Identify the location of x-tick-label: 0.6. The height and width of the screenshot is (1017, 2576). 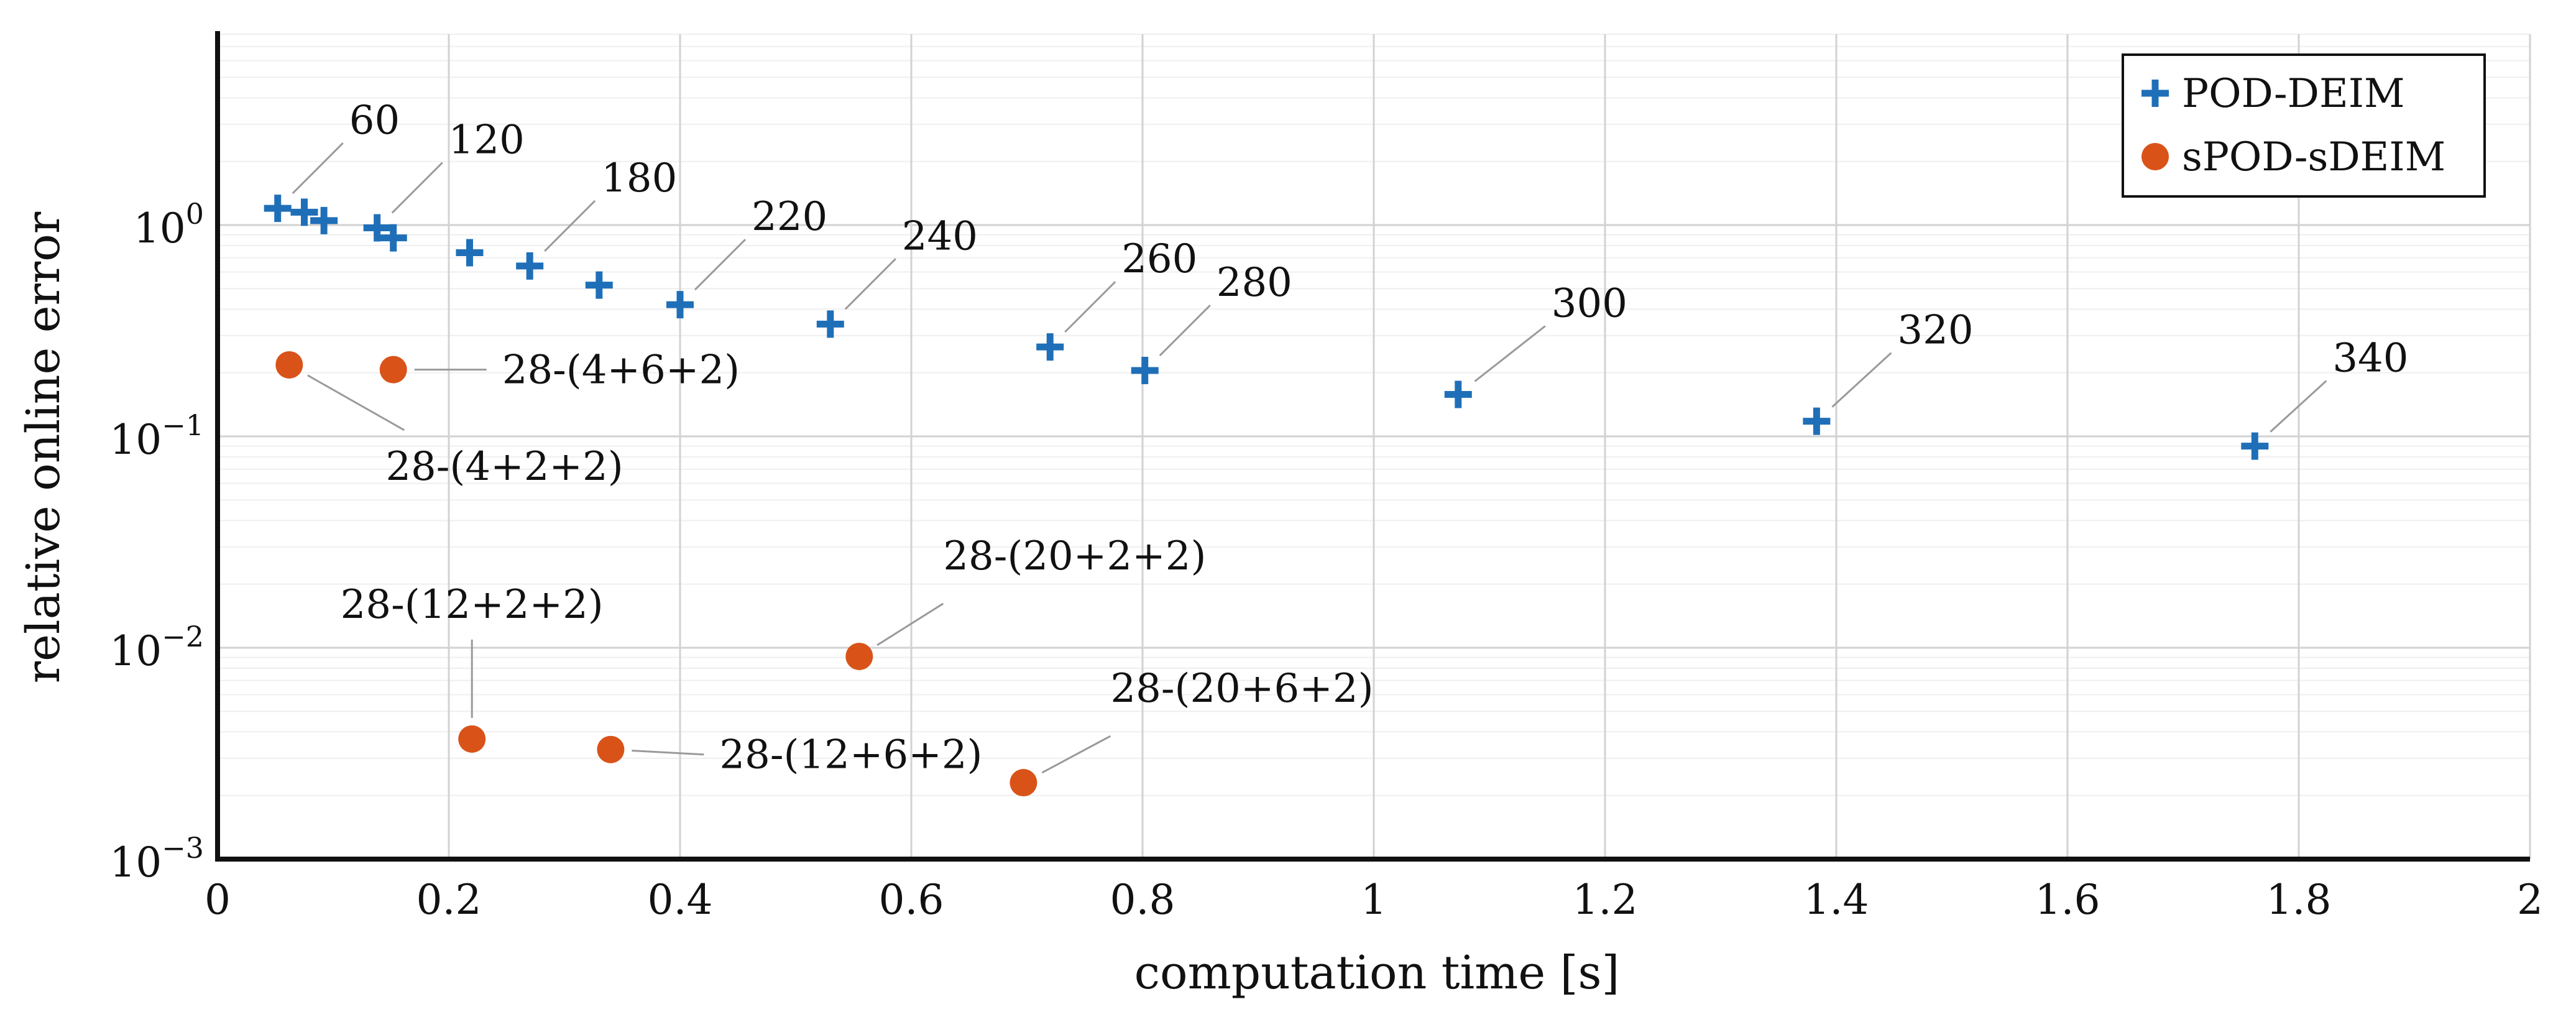
(911, 900).